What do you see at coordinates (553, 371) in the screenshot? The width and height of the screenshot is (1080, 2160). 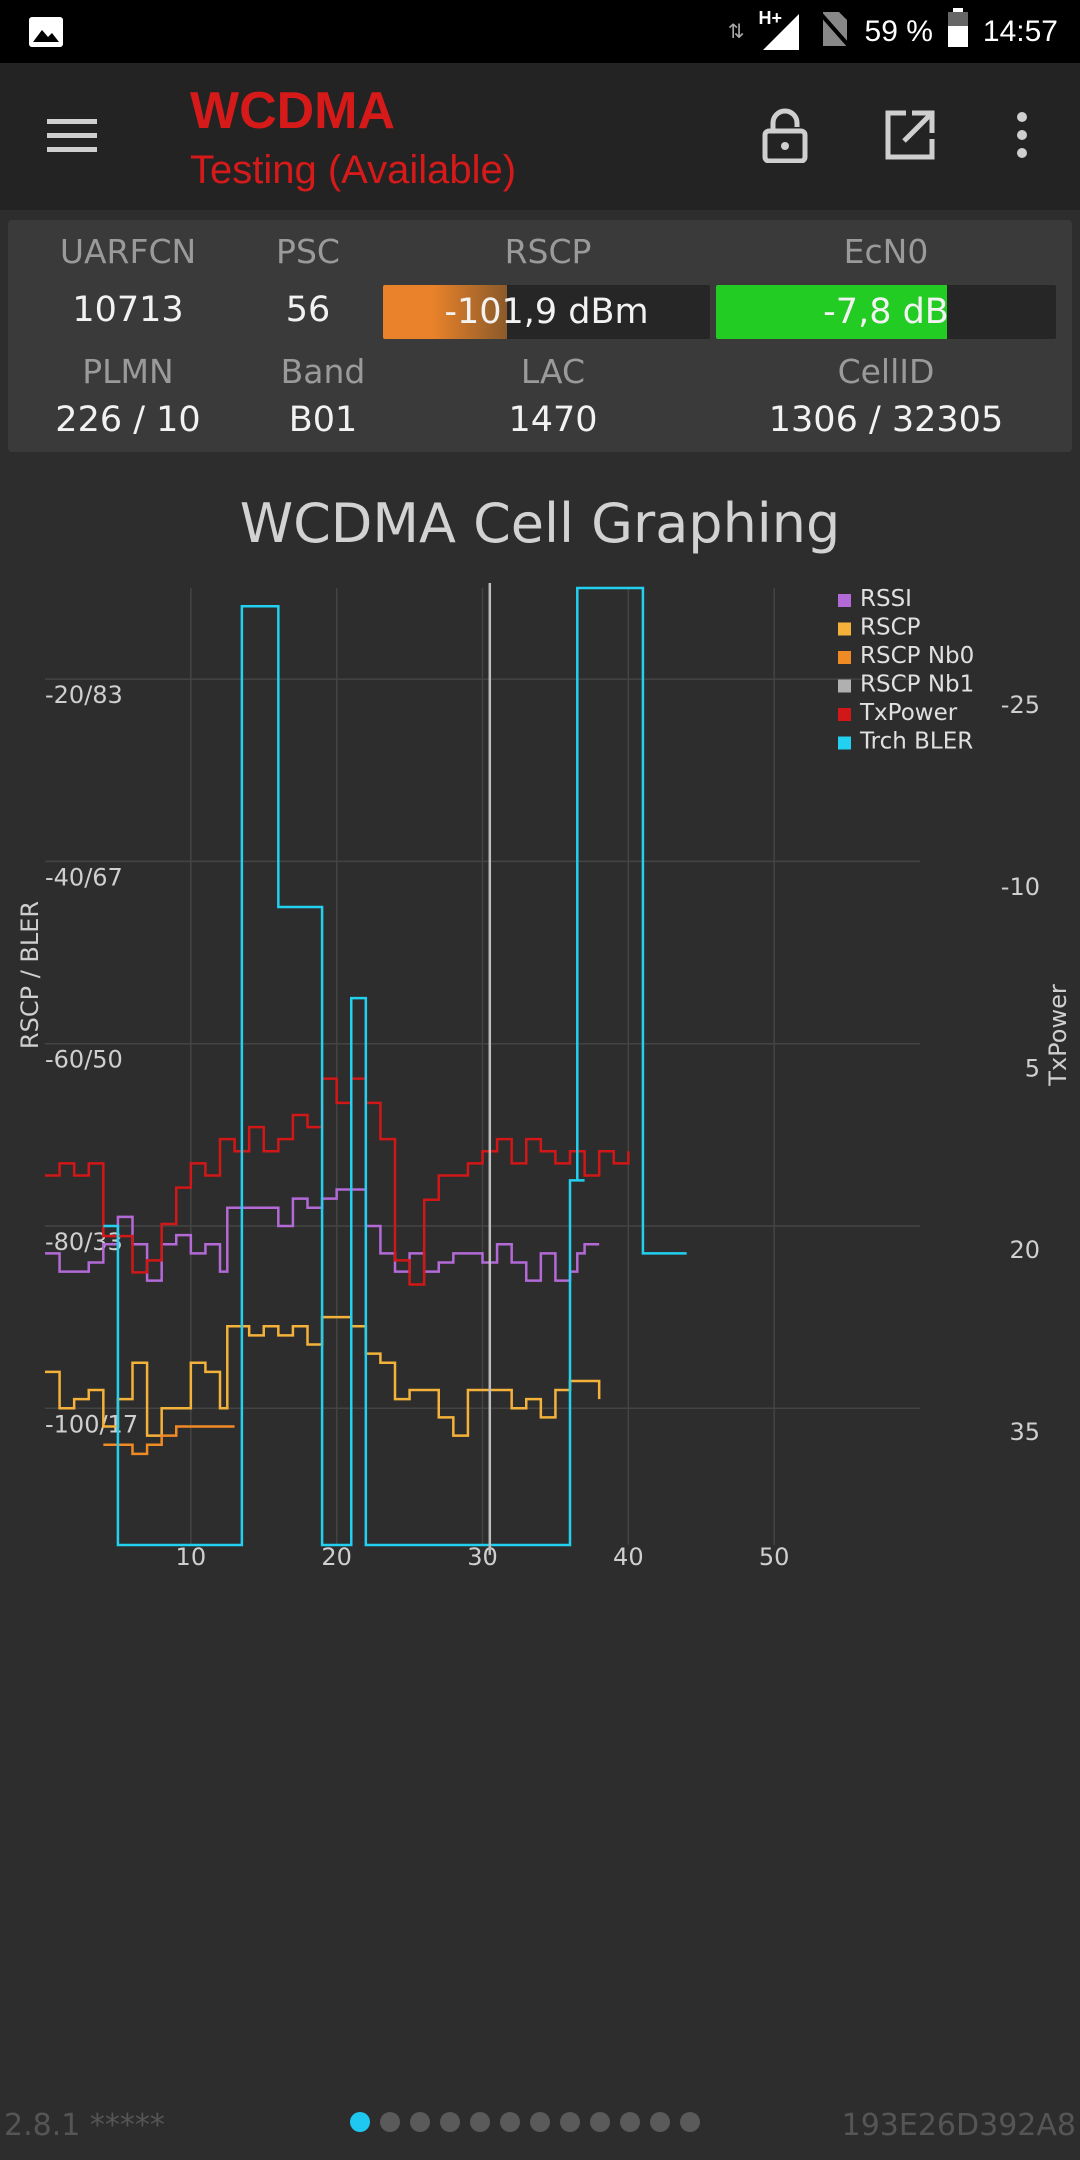 I see `lac-label: LAC` at bounding box center [553, 371].